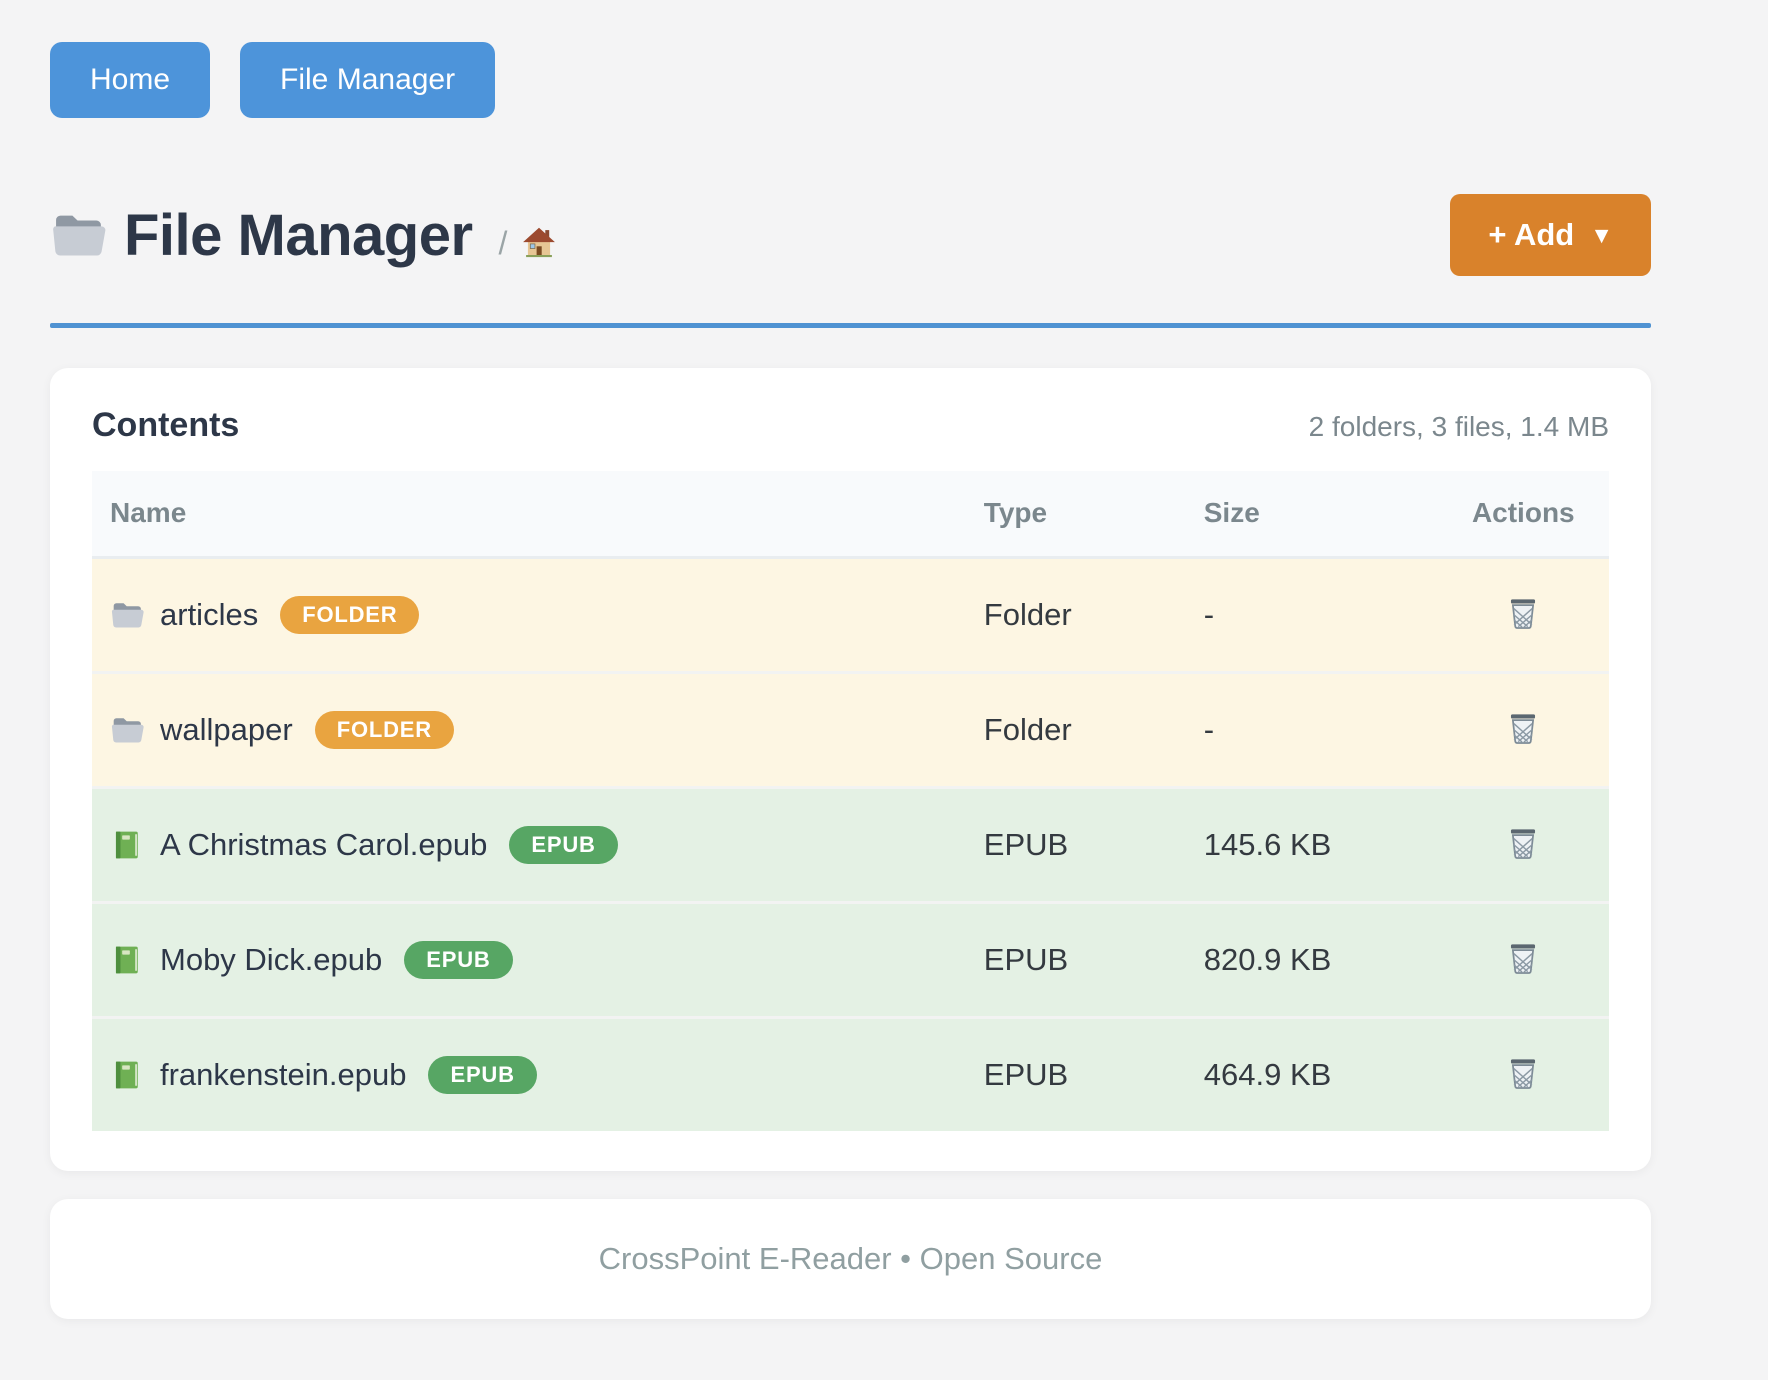  Describe the element at coordinates (368, 80) in the screenshot. I see `nav-file-manager-button: File Manager` at that location.